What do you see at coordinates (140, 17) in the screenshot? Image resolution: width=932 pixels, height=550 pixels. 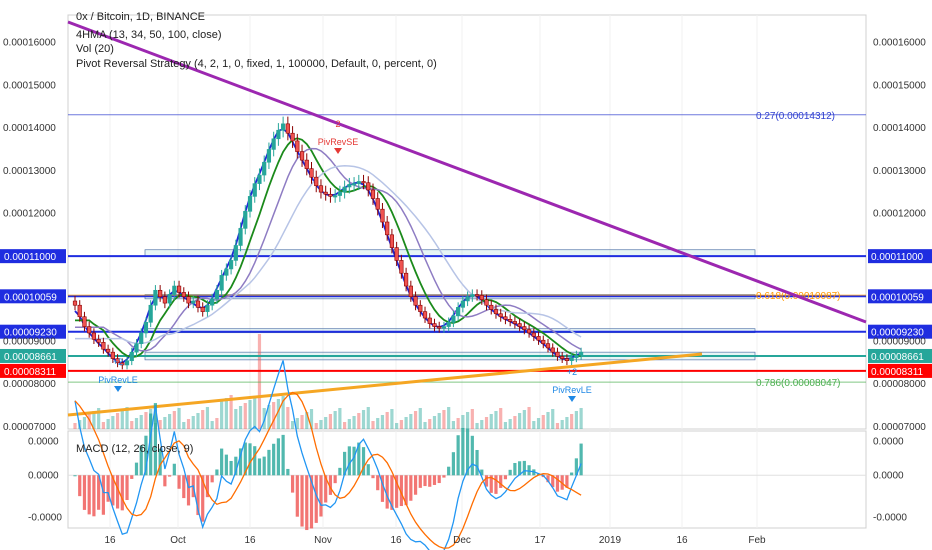 I see `chart-title: 0x / Bitcoin, 1D, BINANCE` at bounding box center [140, 17].